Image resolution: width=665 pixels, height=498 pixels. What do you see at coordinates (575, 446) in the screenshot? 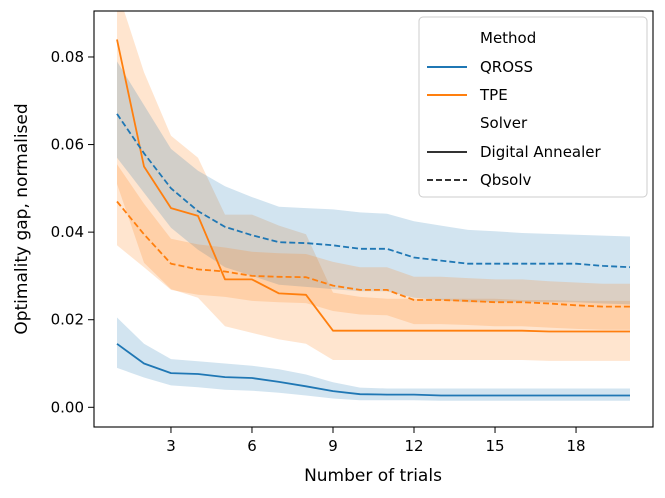
I see `x-tick-label: 18` at bounding box center [575, 446].